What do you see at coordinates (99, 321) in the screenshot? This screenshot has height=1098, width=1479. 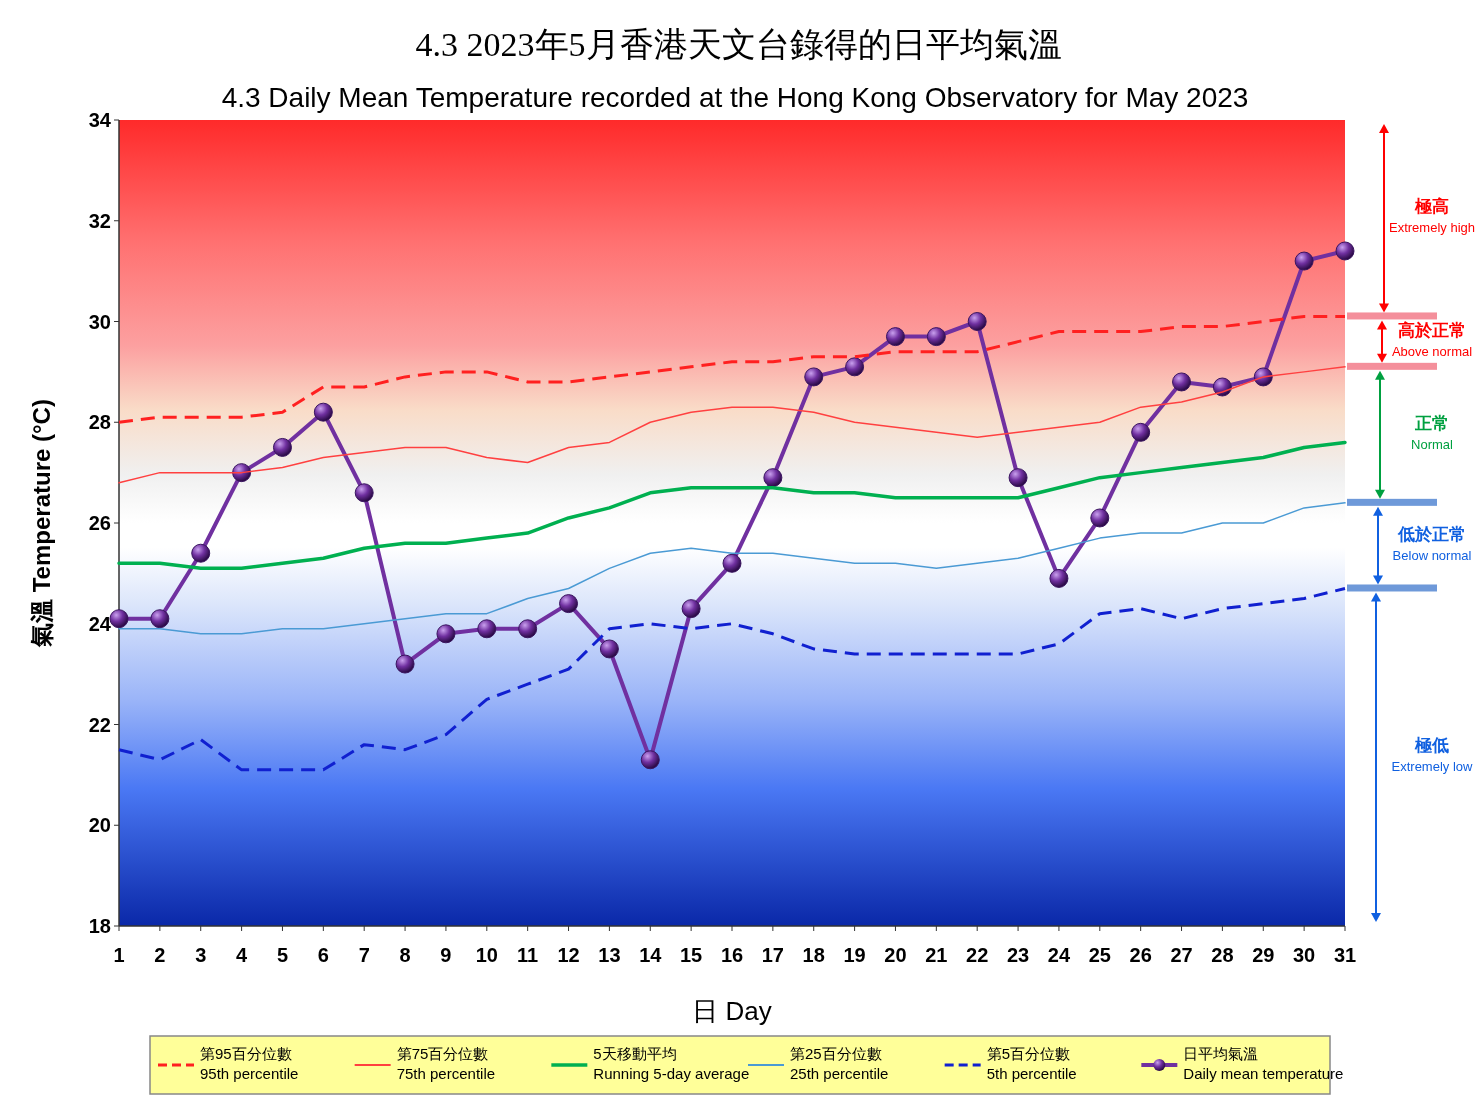 I see `y-tick-label: 30` at bounding box center [99, 321].